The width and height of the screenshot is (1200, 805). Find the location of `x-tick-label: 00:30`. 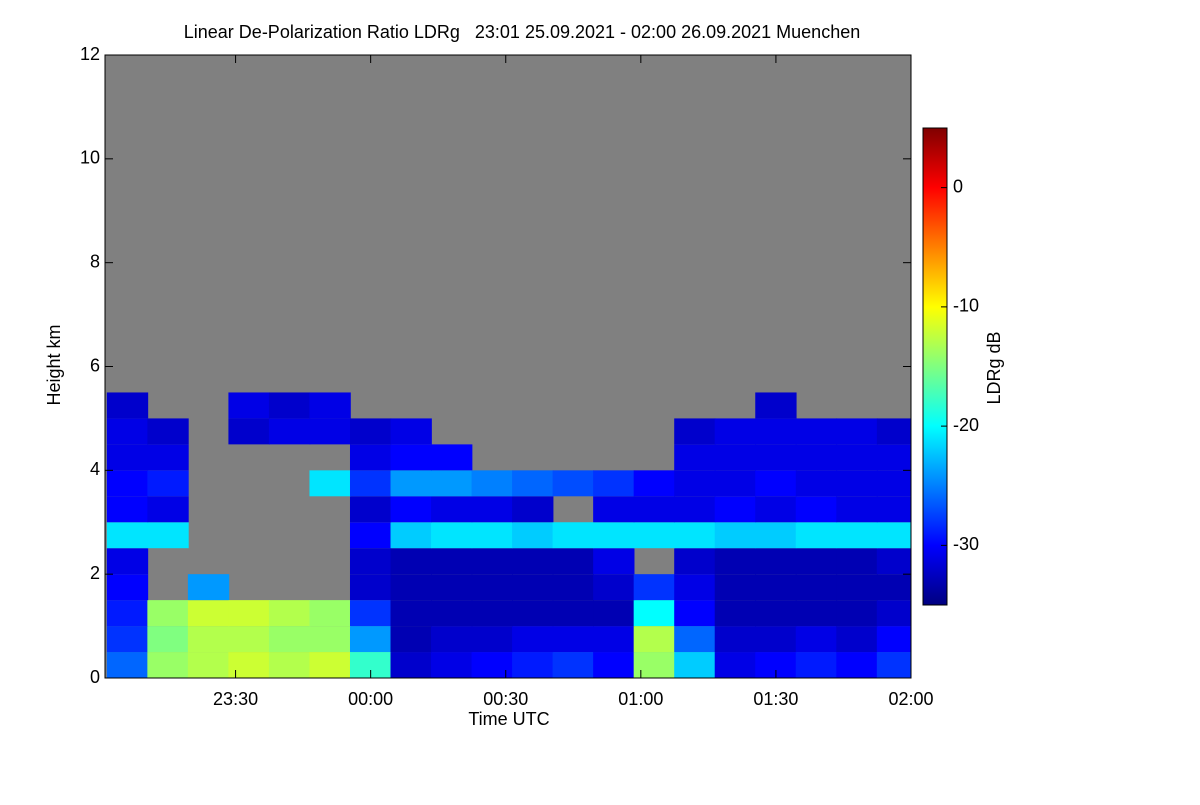

x-tick-label: 00:30 is located at coordinates (505, 699).